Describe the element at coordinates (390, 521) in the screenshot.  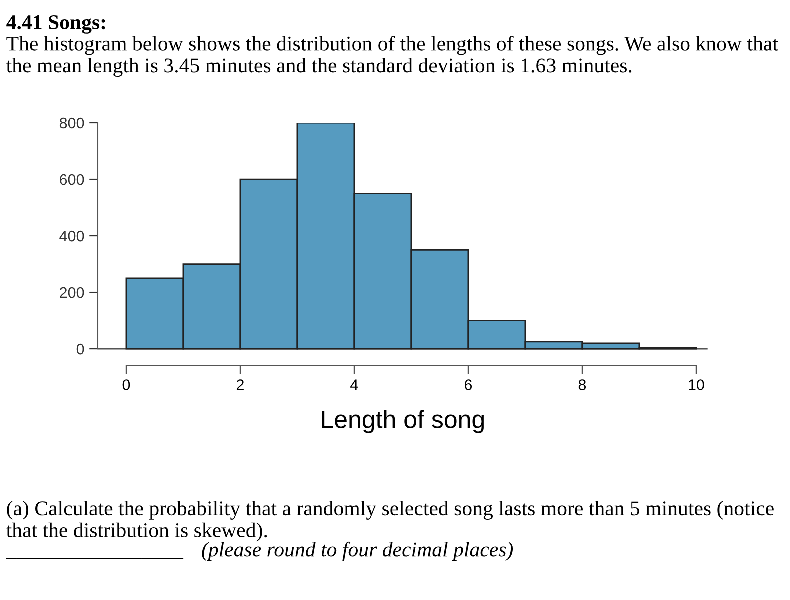
I see `text: (a) Calculate the probability that a randomly selected song lasts more than 5 minutes (notice that the distribution is skewed).` at that location.